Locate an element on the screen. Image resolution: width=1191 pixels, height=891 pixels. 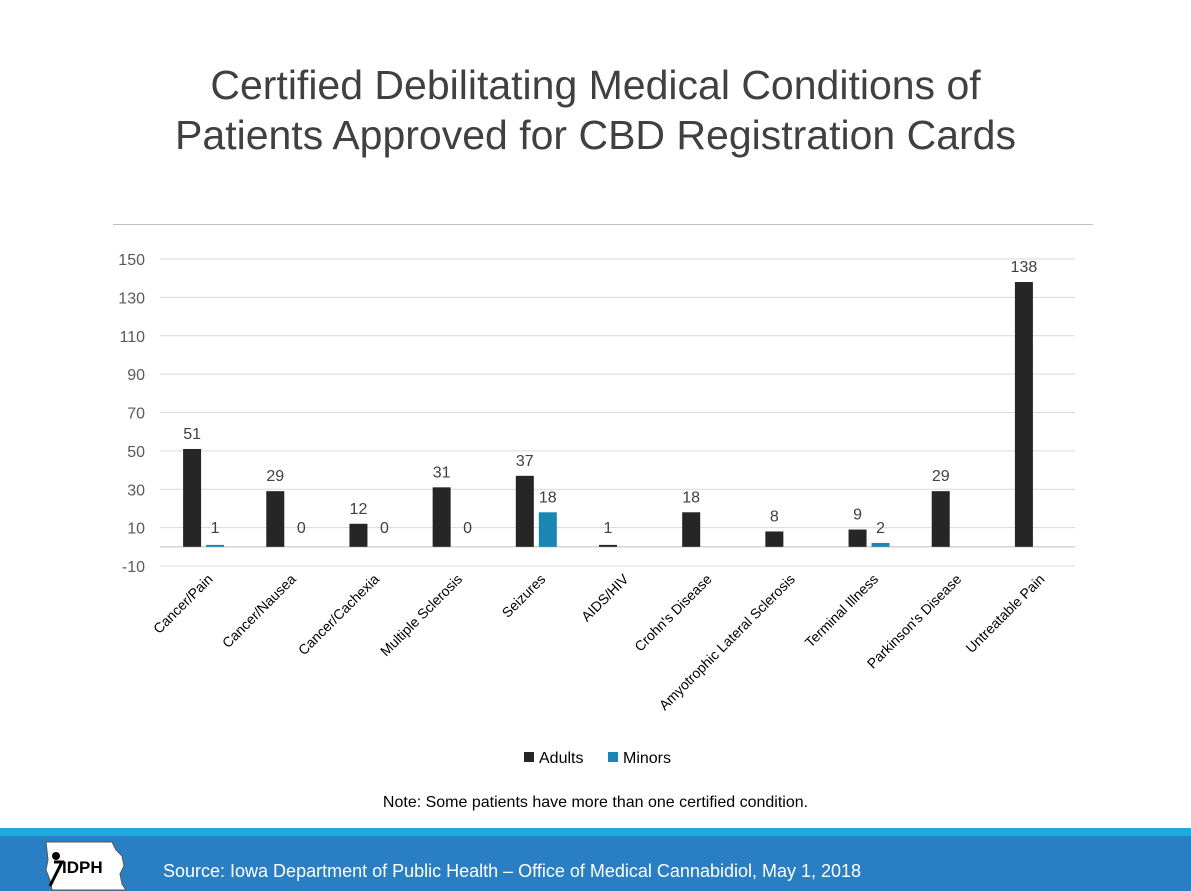
data-label: 2 is located at coordinates (880, 528).